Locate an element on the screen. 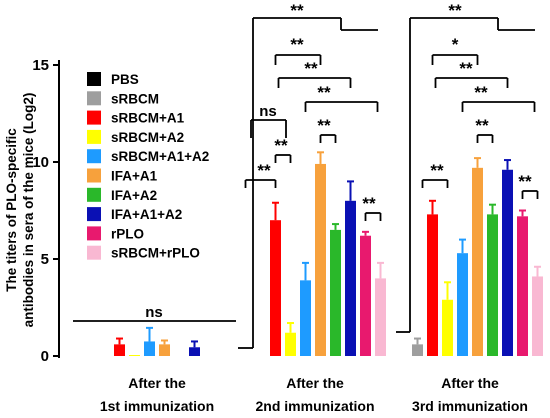  legend-label: sRBCM+A1 is located at coordinates (148, 118).